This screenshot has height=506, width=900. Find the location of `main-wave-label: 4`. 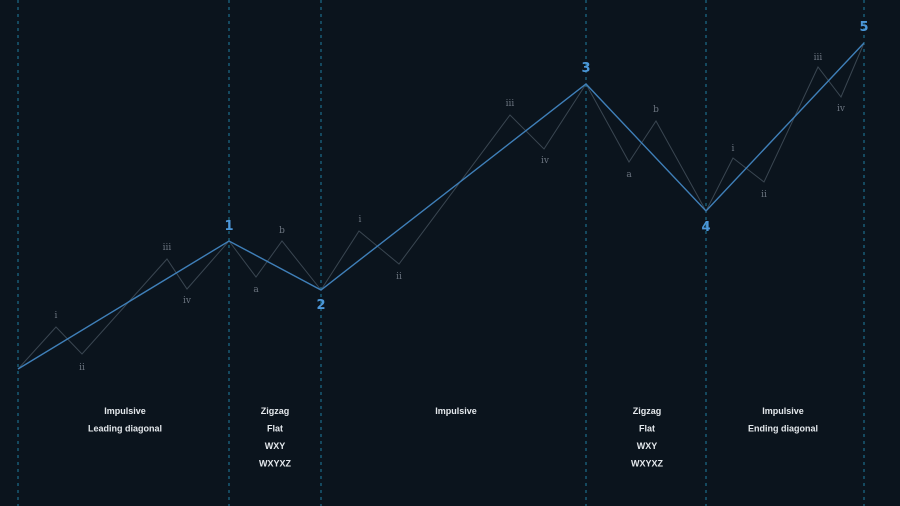

main-wave-label: 4 is located at coordinates (705, 227).